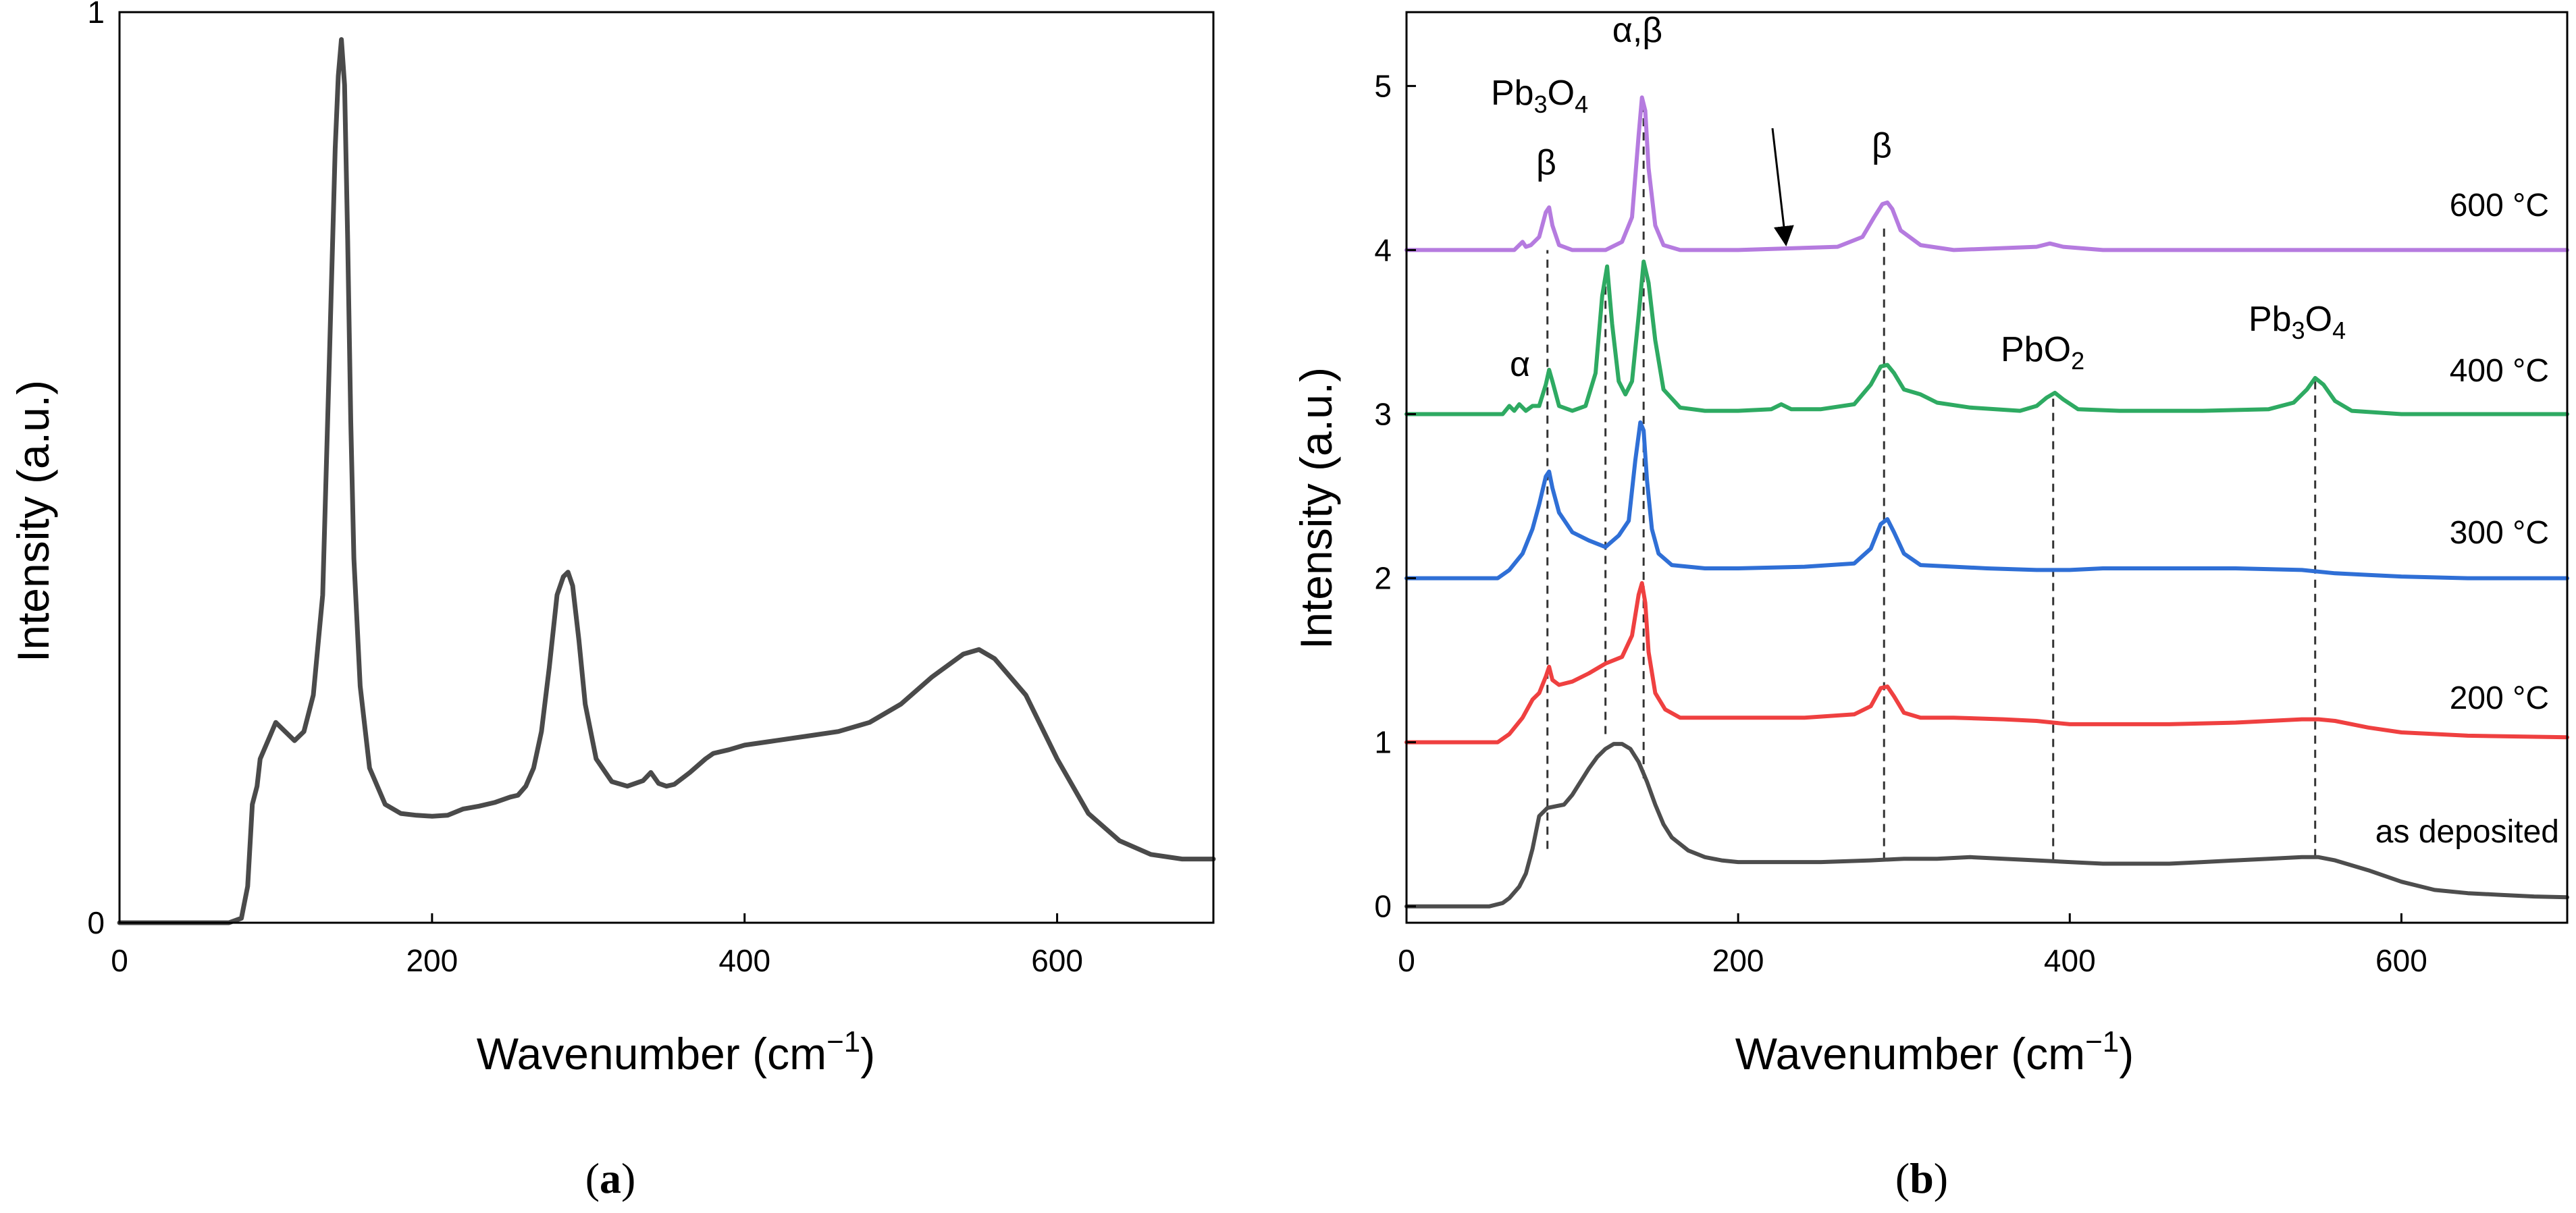 This screenshot has width=2576, height=1213. I want to click on panel-b-y-axis-title: Intensity (a.u.), so click(1316, 508).